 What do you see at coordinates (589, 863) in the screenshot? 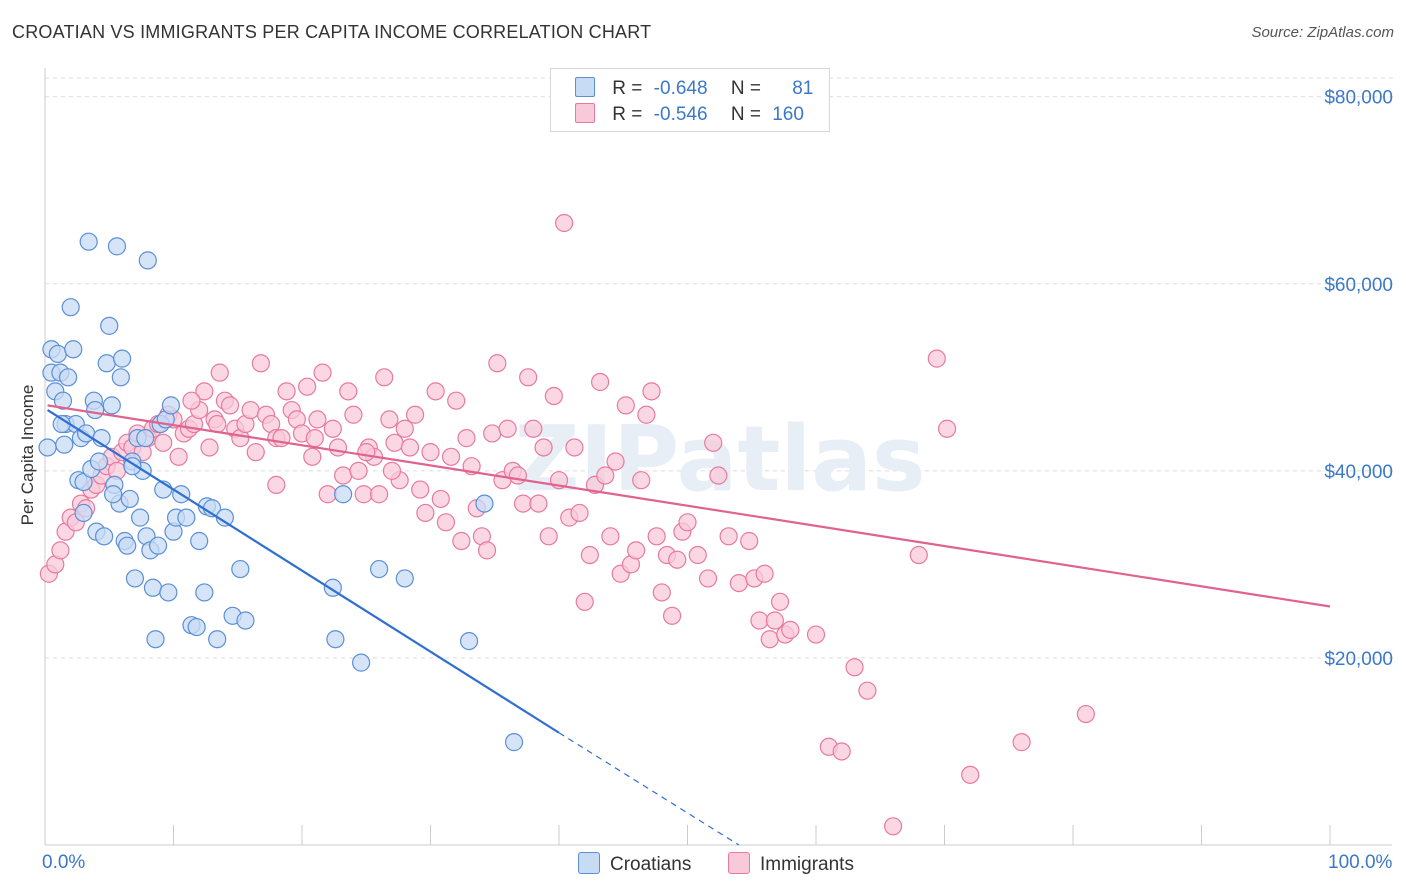
I see `croatians-swatch` at bounding box center [589, 863].